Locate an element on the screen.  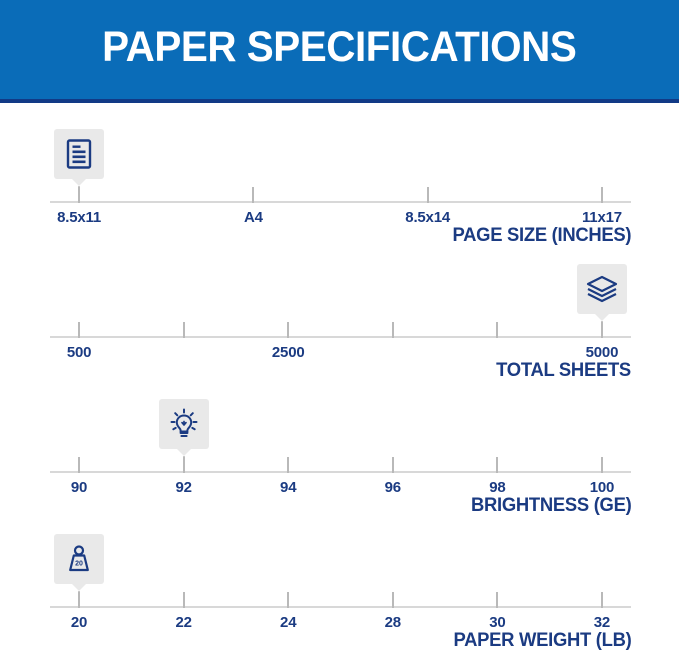
axis-tick-label: 32 is located at coordinates (602, 622).